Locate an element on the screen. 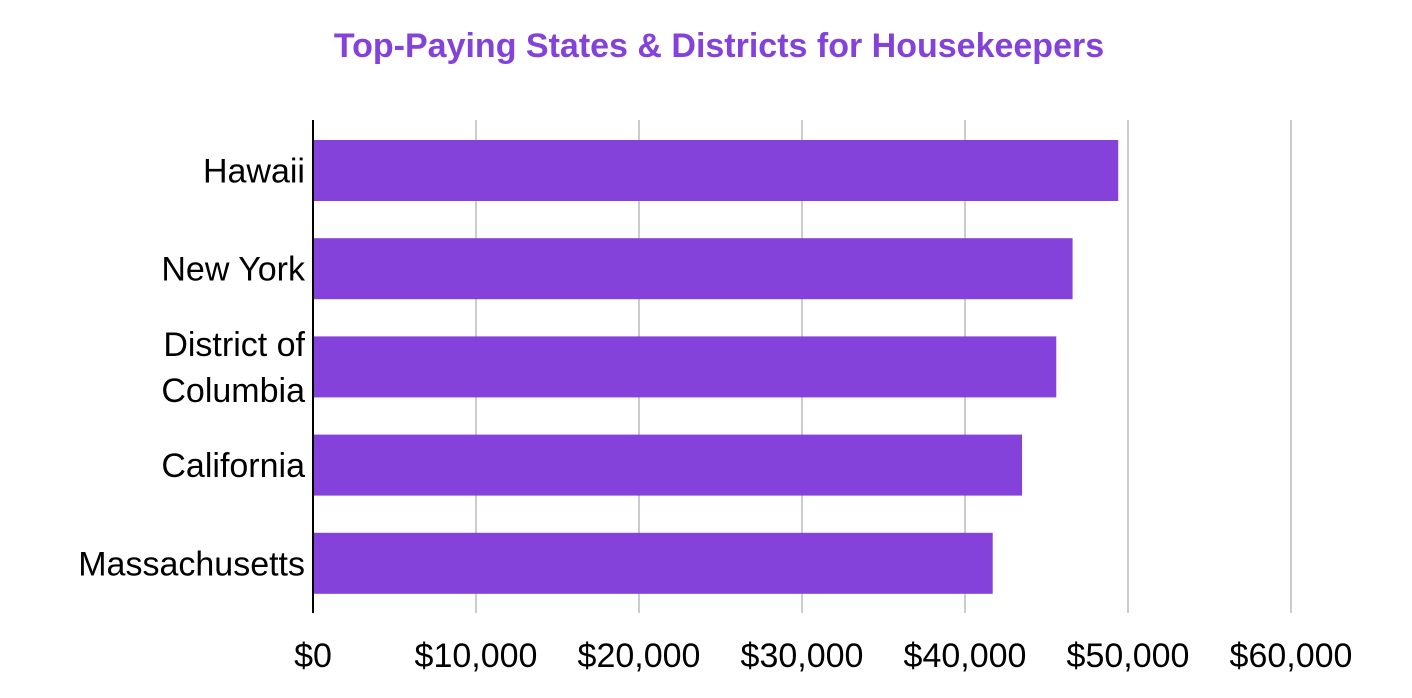 Image resolution: width=1412 pixels, height=698 pixels. category-label-hawaii: Hawaii is located at coordinates (254, 172).